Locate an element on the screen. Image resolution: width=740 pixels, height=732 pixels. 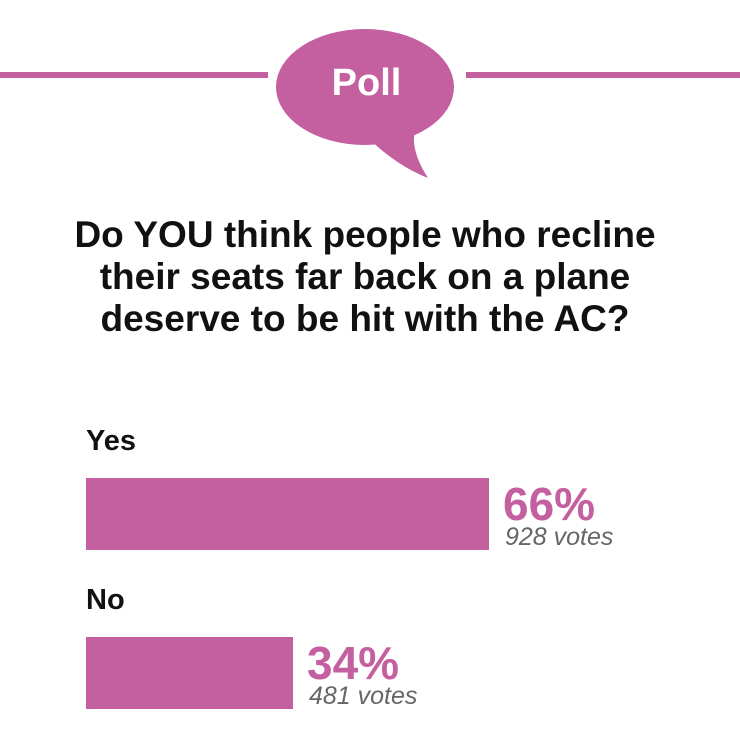
option-bar-no is located at coordinates (189, 673).